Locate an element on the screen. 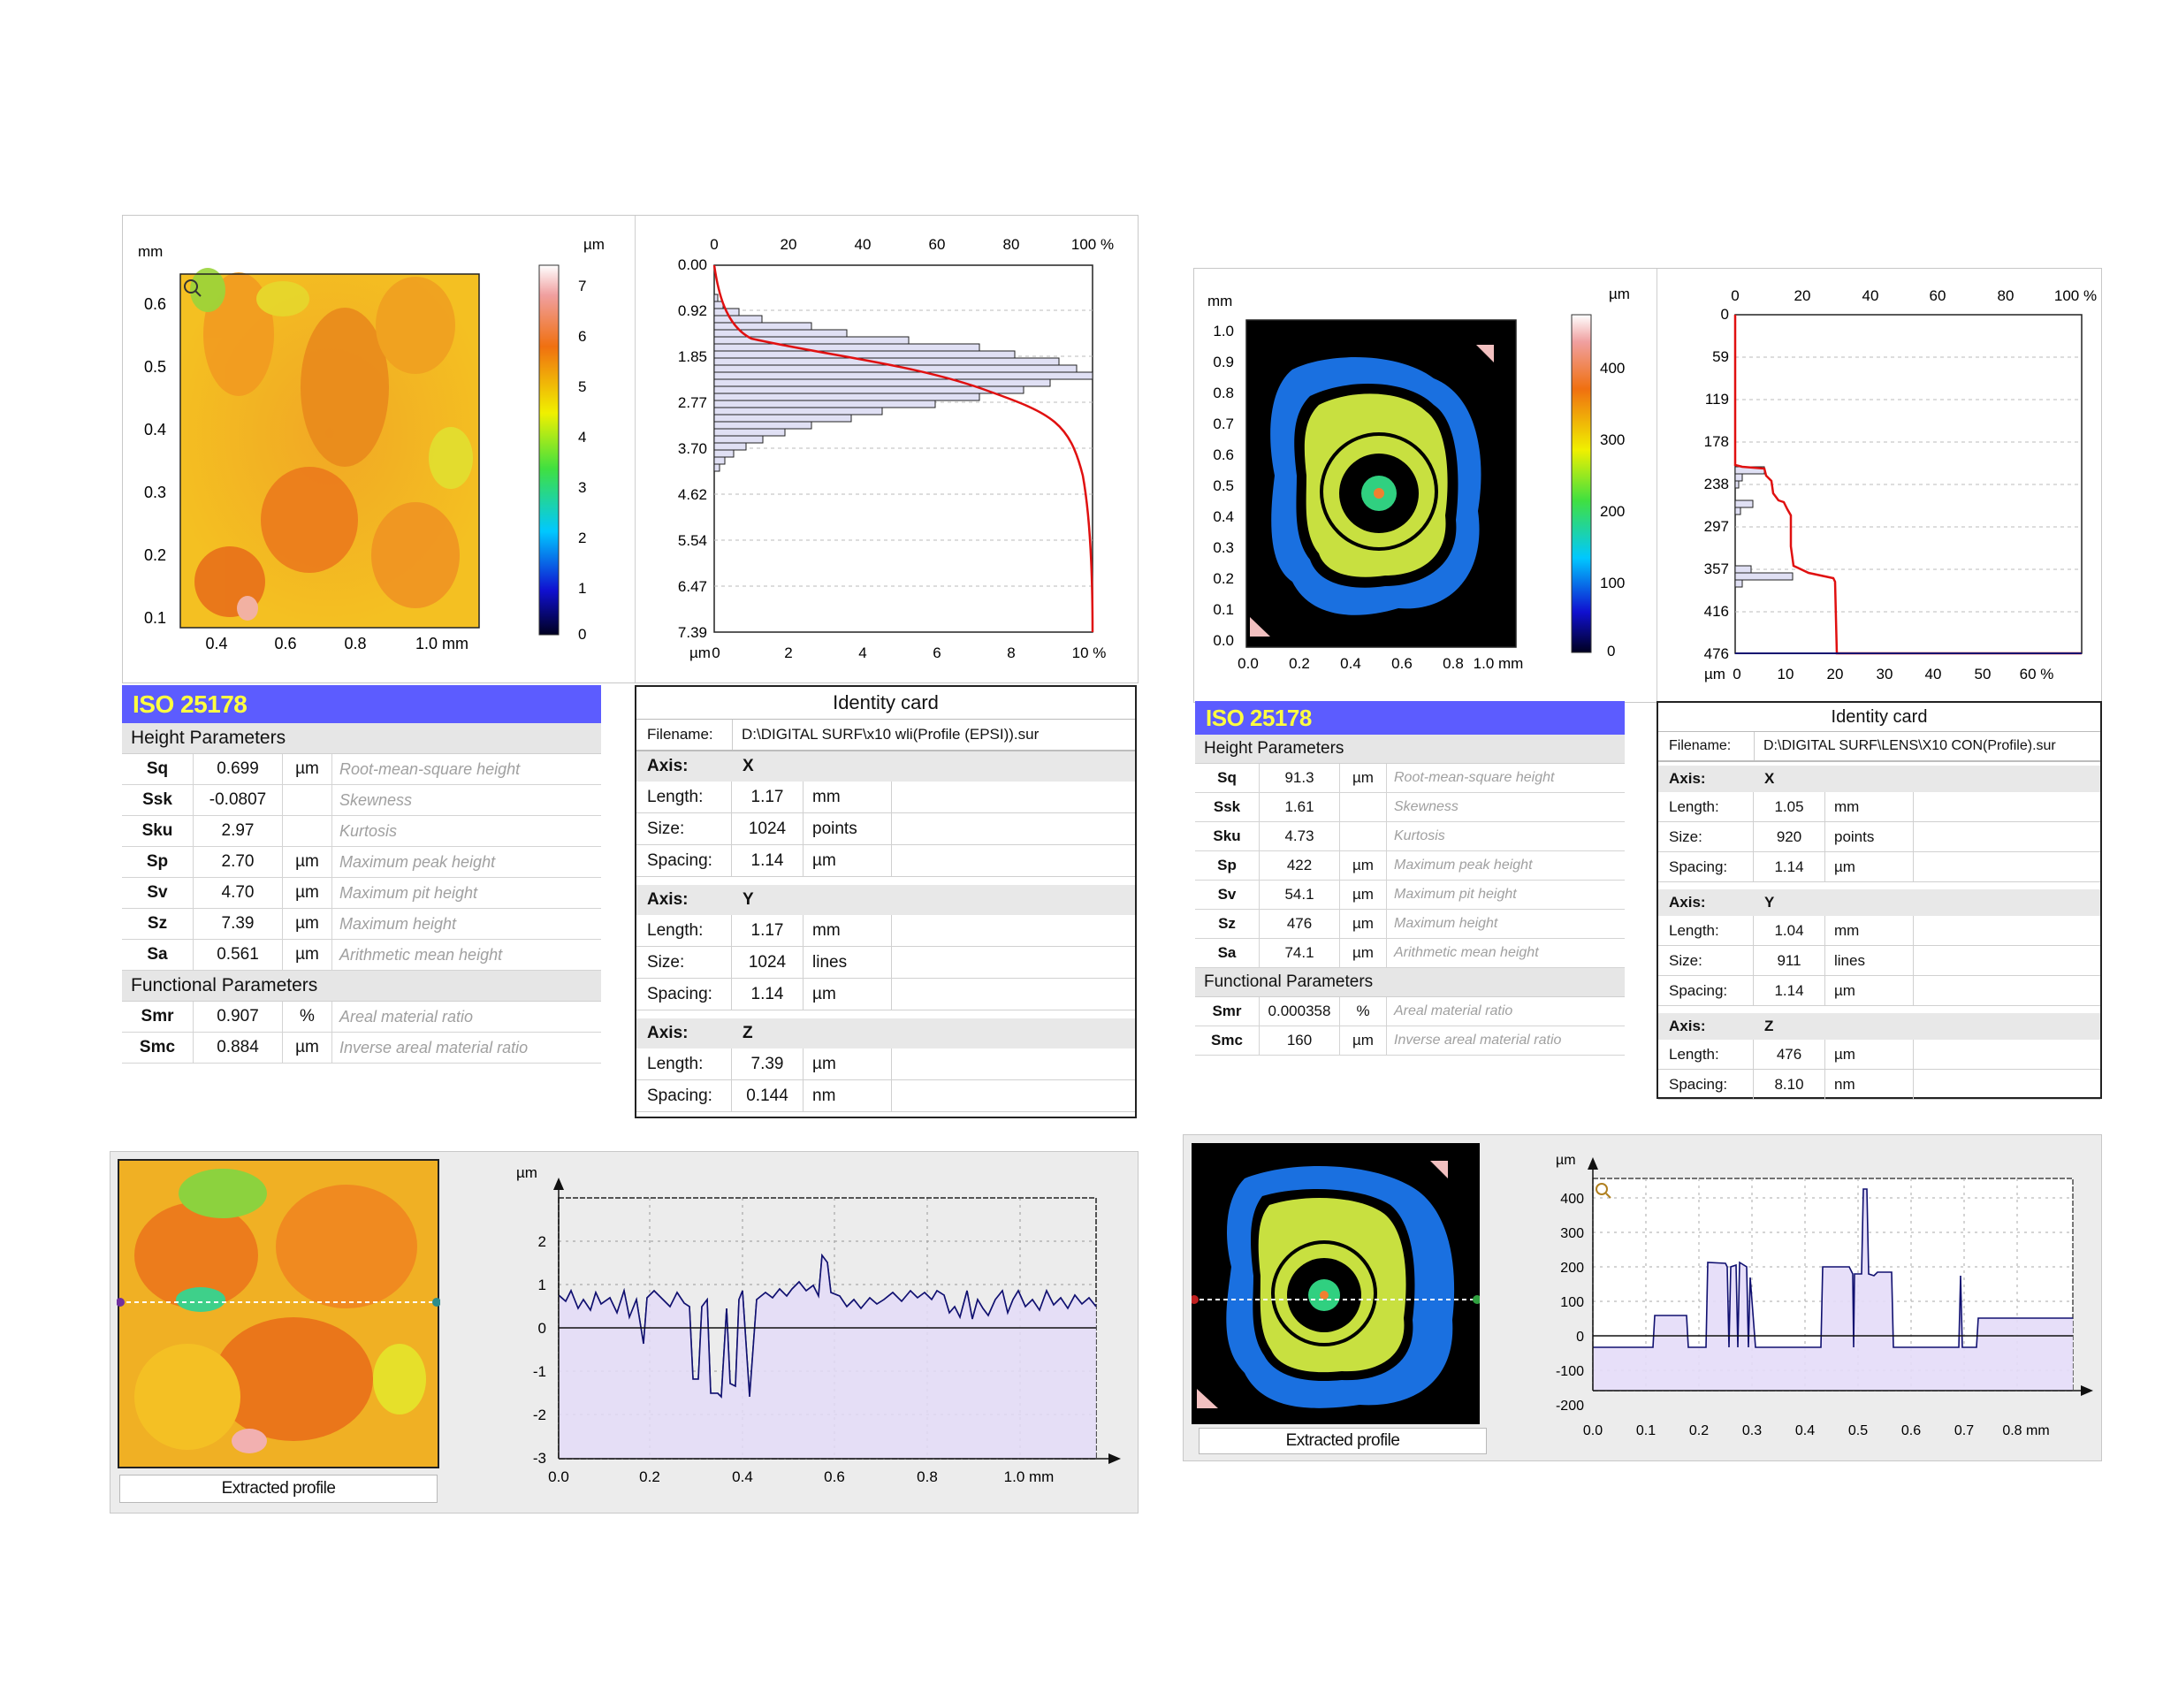  right-hist-y-tick: 119 is located at coordinates (1717, 399).